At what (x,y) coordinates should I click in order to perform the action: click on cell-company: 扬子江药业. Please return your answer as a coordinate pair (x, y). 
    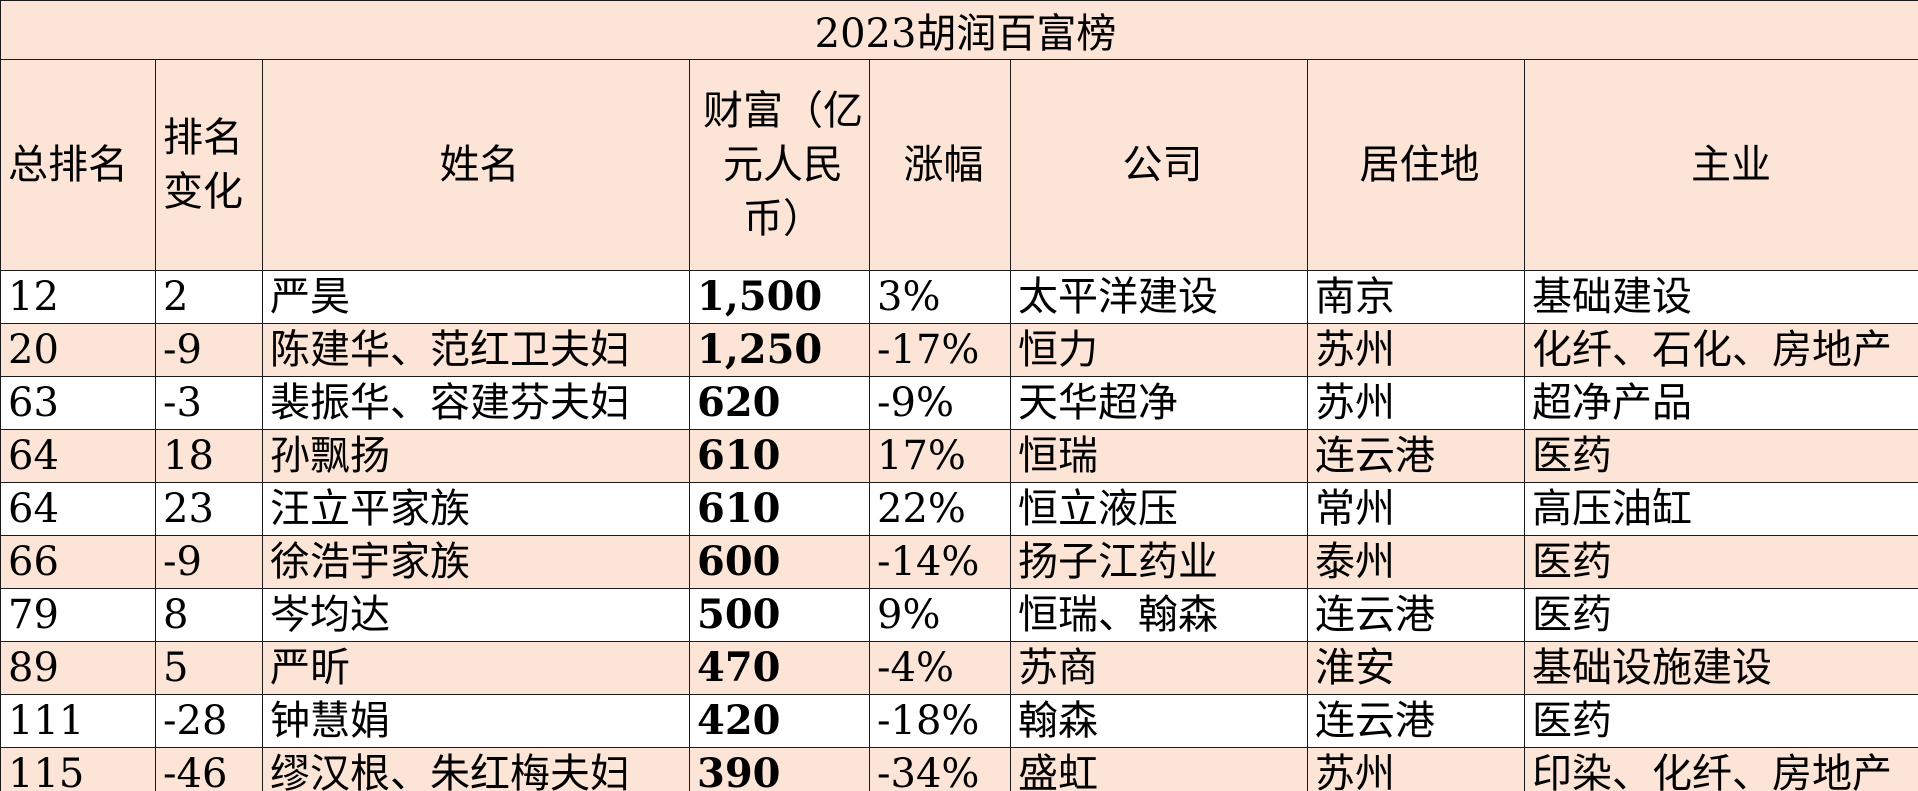
    Looking at the image, I should click on (1159, 562).